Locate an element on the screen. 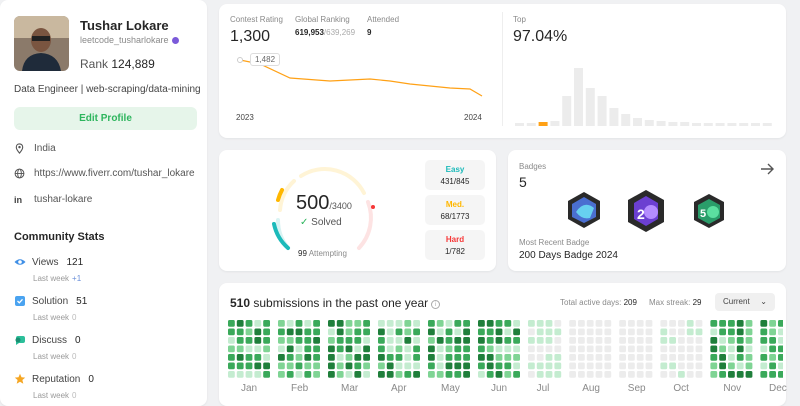 The width and height of the screenshot is (800, 406). year-selector: Current ⌄ is located at coordinates (745, 302).